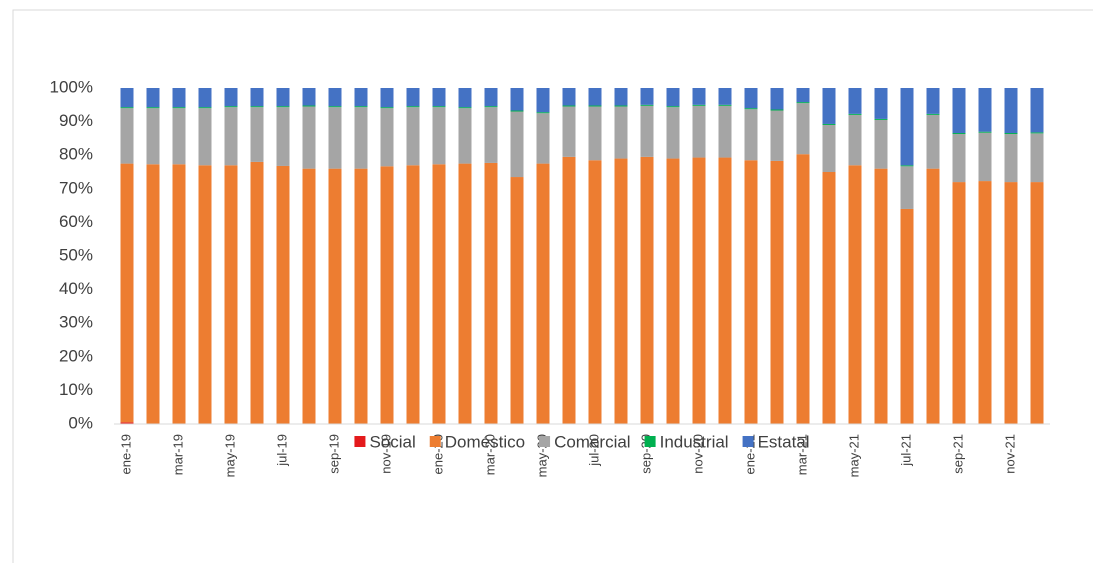 The height and width of the screenshot is (563, 1093). I want to click on y-tick-label: 40%, so click(76, 288).